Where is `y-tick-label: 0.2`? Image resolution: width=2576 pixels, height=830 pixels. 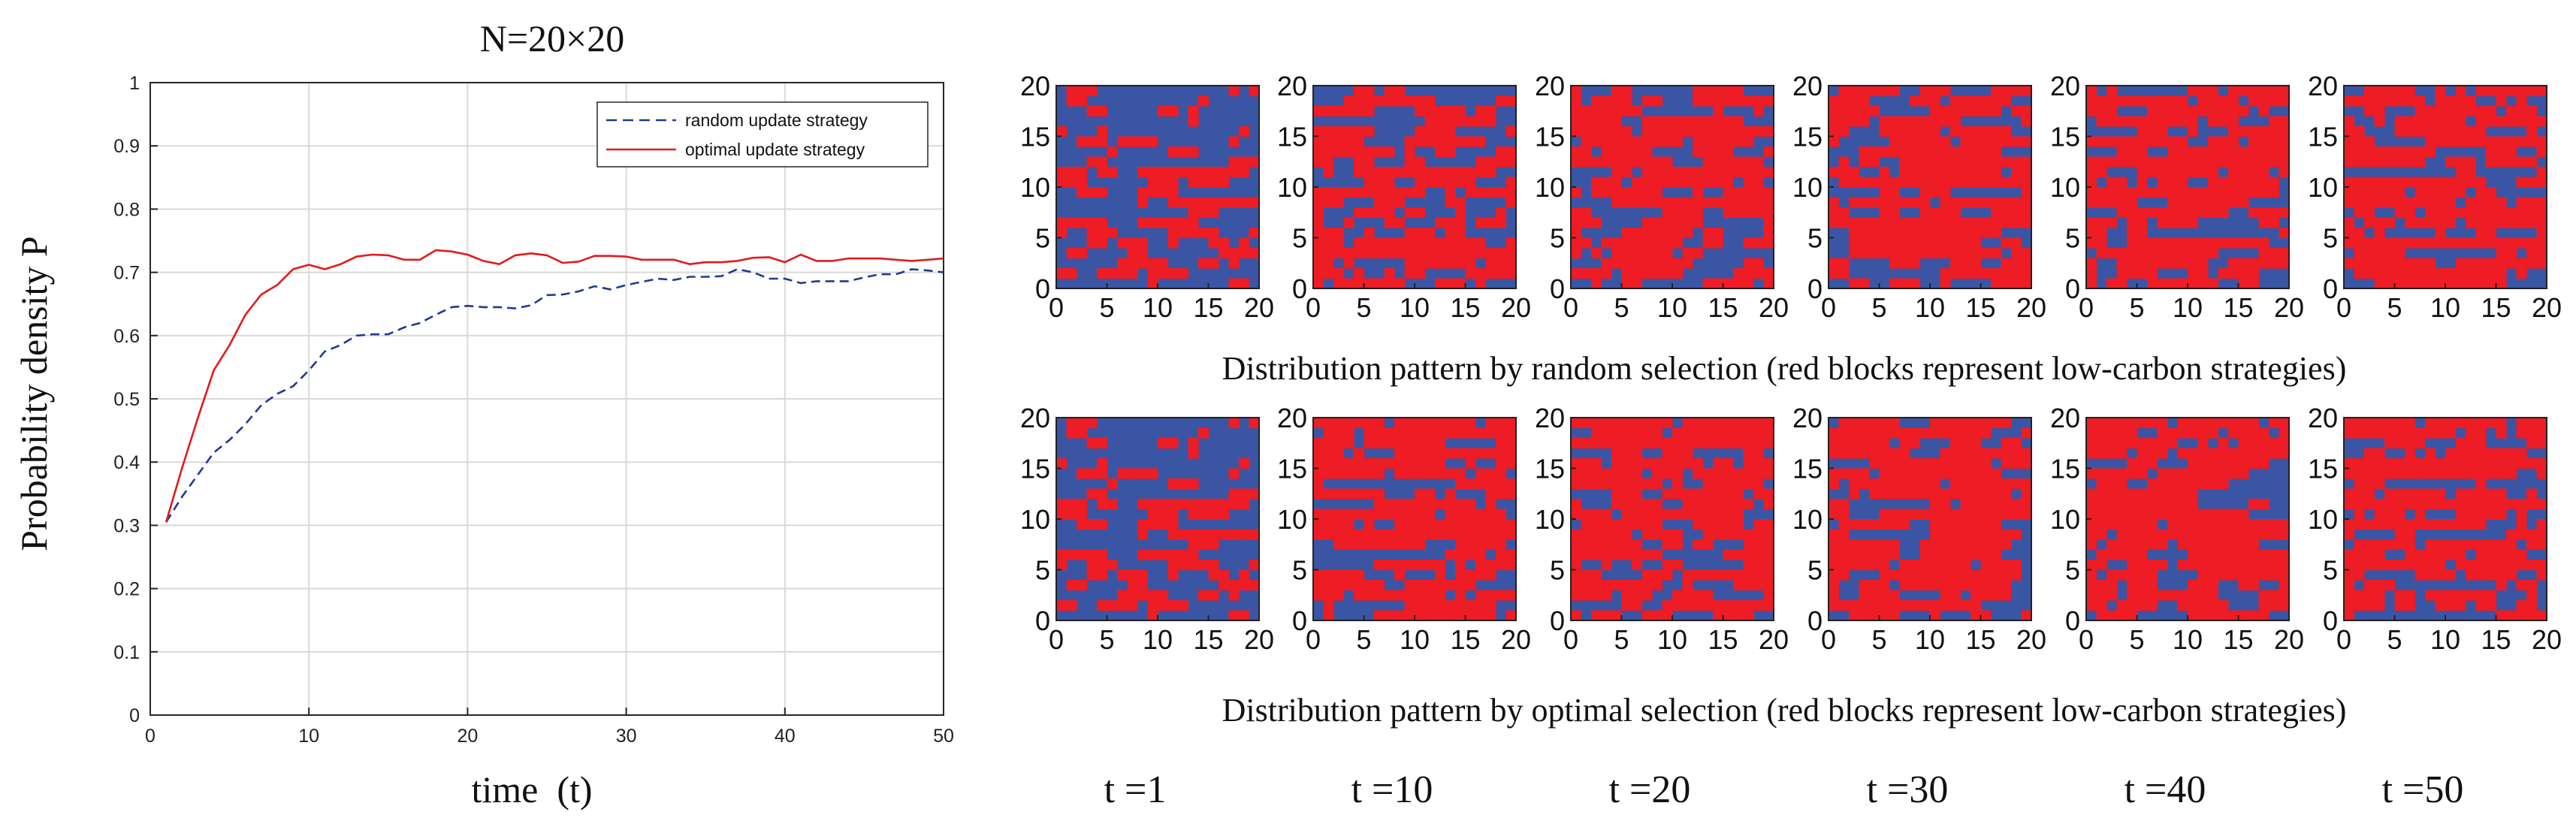 y-tick-label: 0.2 is located at coordinates (126, 589).